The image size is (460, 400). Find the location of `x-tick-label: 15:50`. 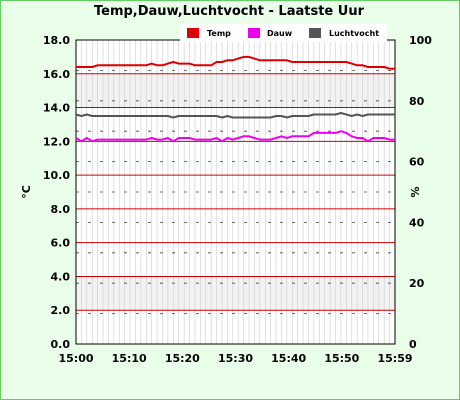

x-tick-label: 15:50 is located at coordinates (341, 358).